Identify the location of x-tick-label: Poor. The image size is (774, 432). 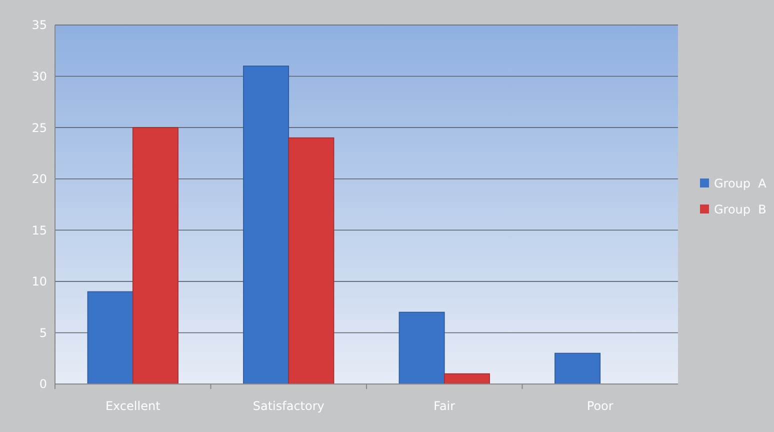
(600, 406).